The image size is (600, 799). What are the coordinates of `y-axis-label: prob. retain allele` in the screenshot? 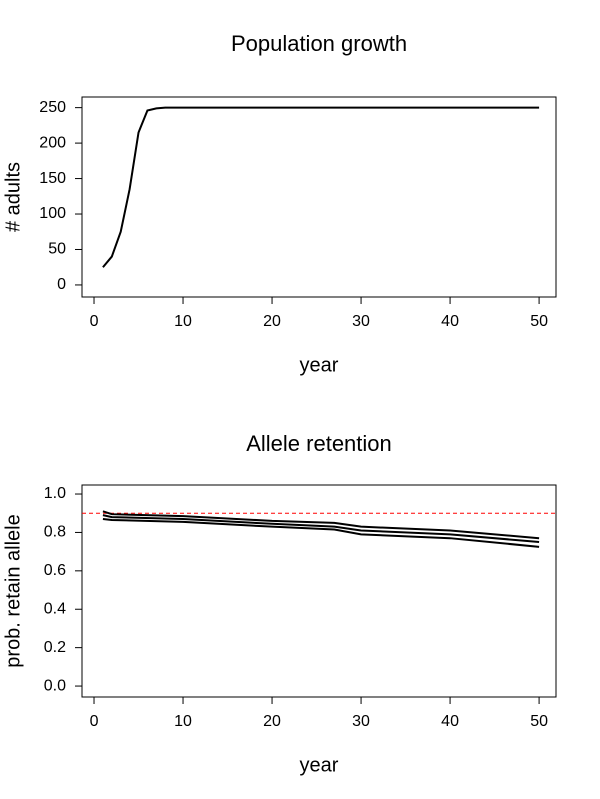 It's located at (13, 590).